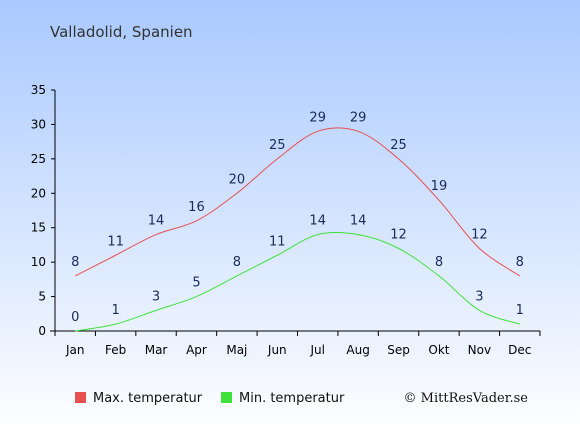 The width and height of the screenshot is (580, 435). Describe the element at coordinates (438, 350) in the screenshot. I see `x-tick-label: Okt` at that location.